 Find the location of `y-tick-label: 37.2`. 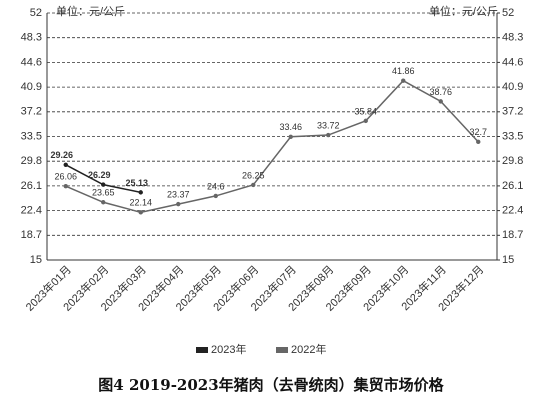

y-tick-label: 37.2 is located at coordinates (31, 112).